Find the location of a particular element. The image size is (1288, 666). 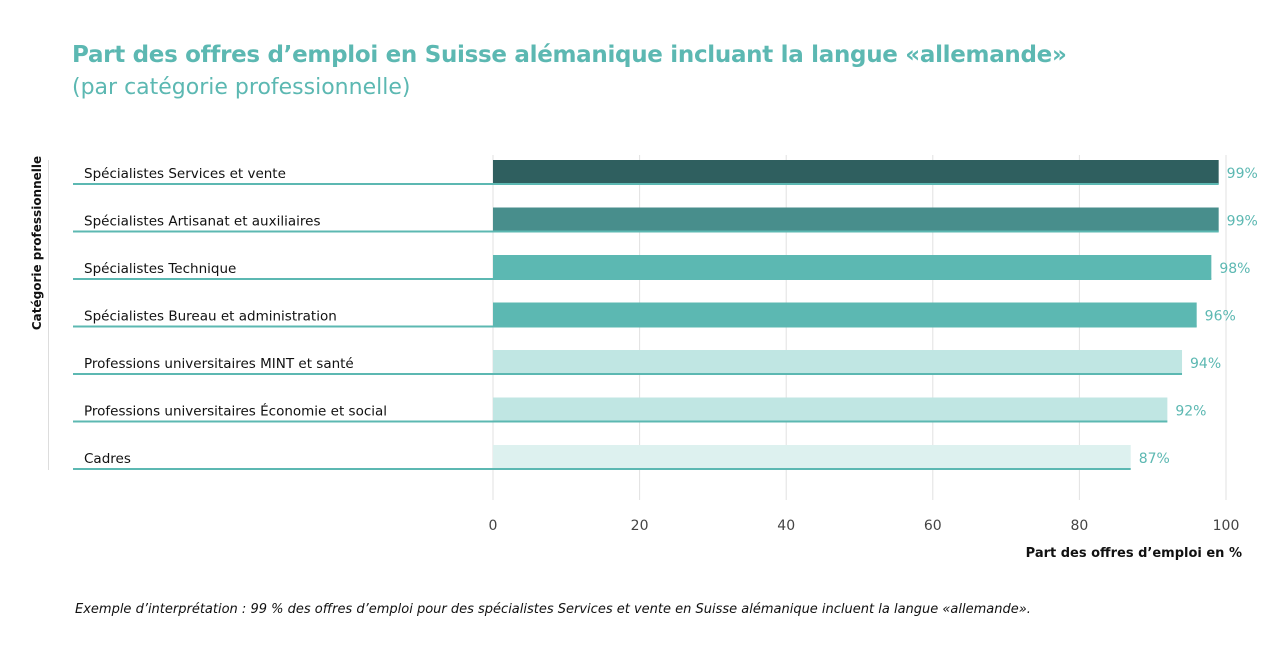

chart-subtitle: (par catégorie professionnelle) is located at coordinates (241, 87).